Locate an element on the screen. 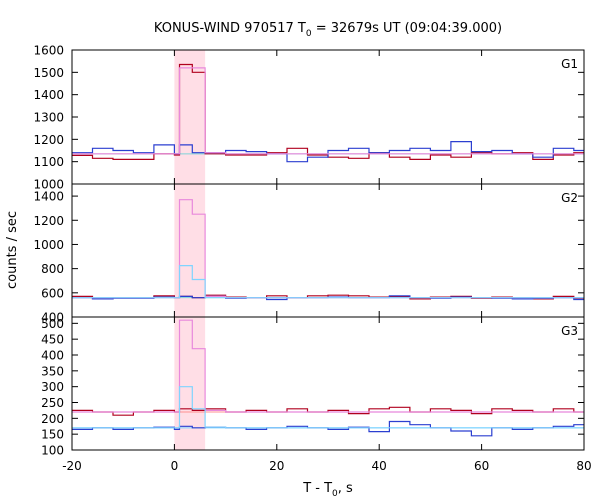  y-tick-label-g1: 1500 is located at coordinates (48, 73).